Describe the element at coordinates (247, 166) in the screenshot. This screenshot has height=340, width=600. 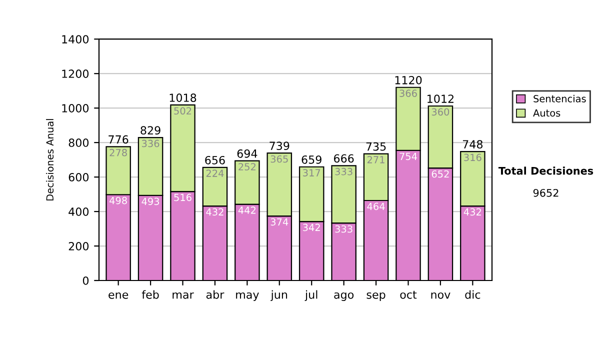
I see `data-label: 252` at that location.